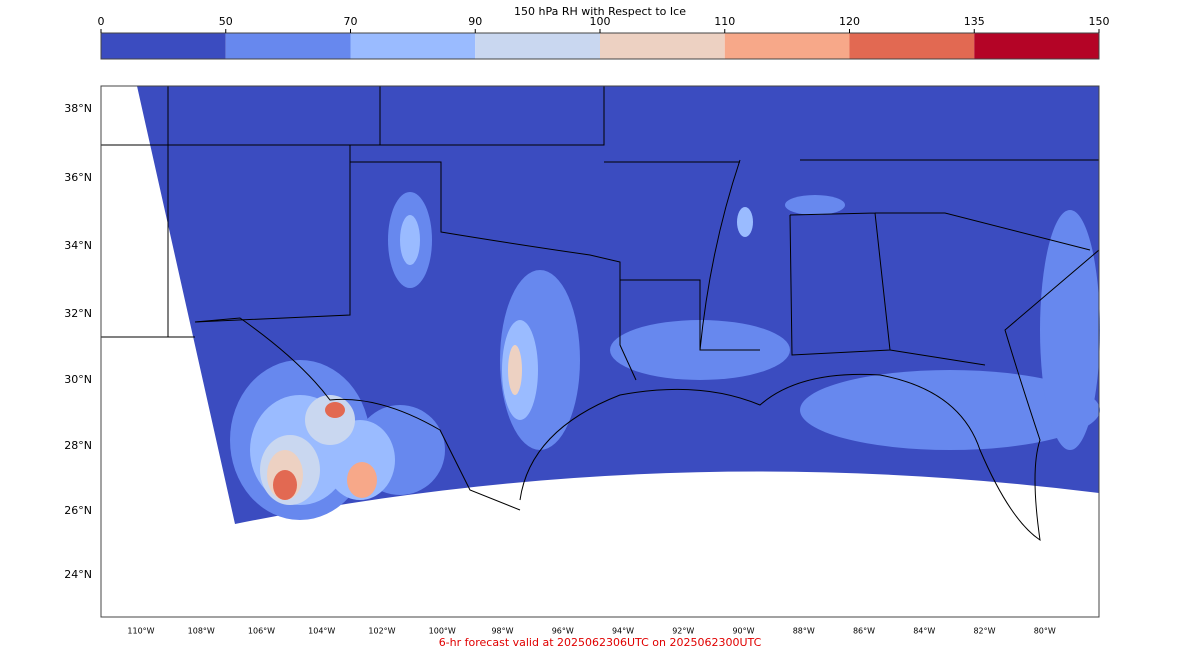 The width and height of the screenshot is (1200, 650). What do you see at coordinates (600, 11) in the screenshot?
I see `colorbar-title: 150 hPa RH with Respect to Ice` at bounding box center [600, 11].